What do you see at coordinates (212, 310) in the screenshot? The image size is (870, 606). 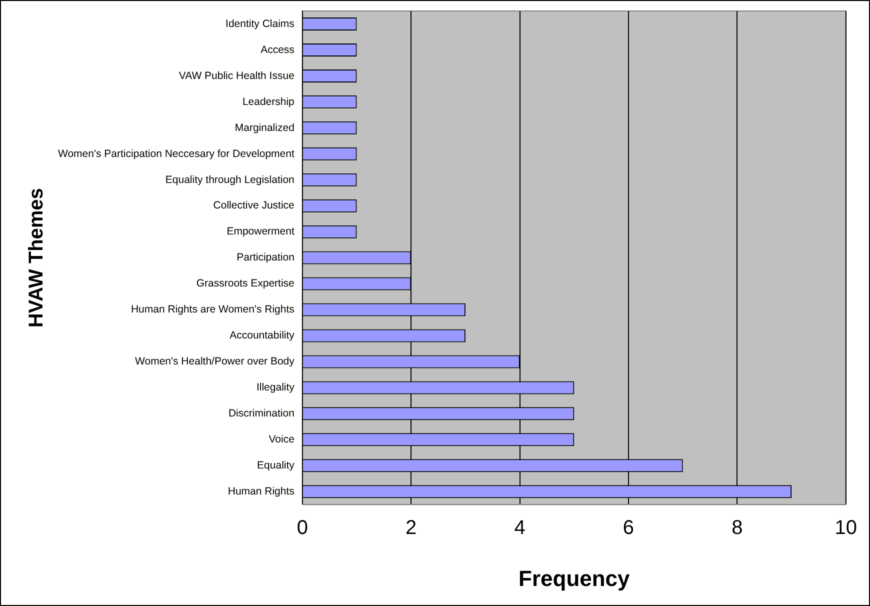 I see `y-tick-label: Human Rights are Women's Rights` at bounding box center [212, 310].